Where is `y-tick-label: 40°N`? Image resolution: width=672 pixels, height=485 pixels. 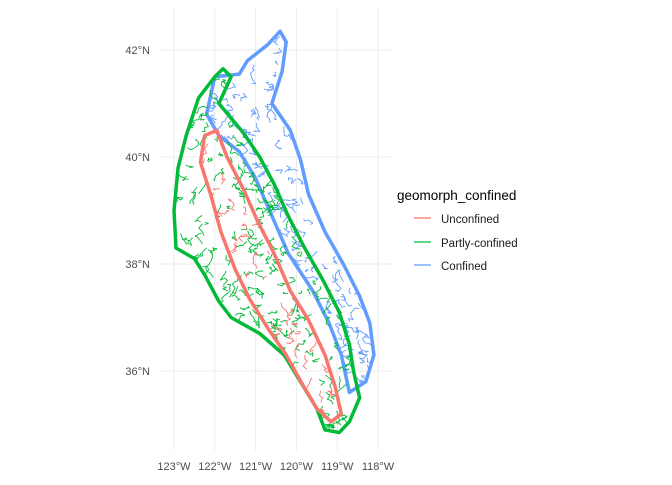
y-tick-label: 40°N is located at coordinates (137, 158).